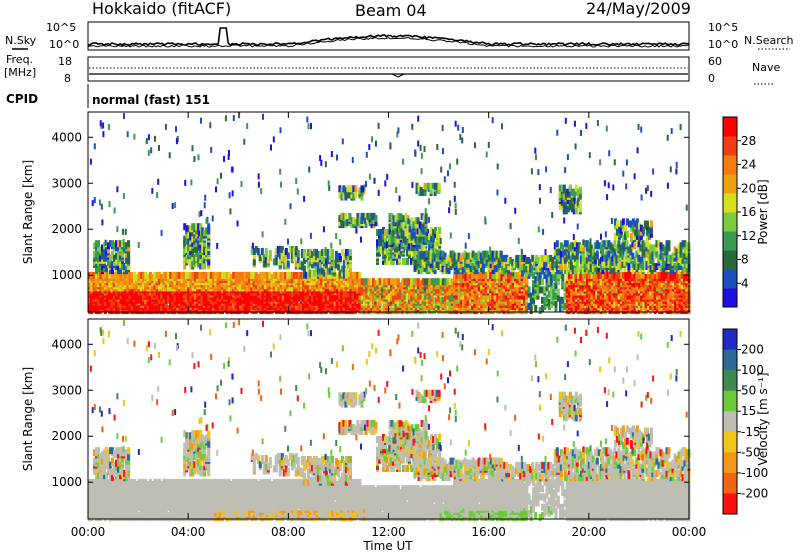 The width and height of the screenshot is (800, 558). Describe the element at coordinates (20, 72) in the screenshot. I see `freq-unit-label: [MHz]` at that location.